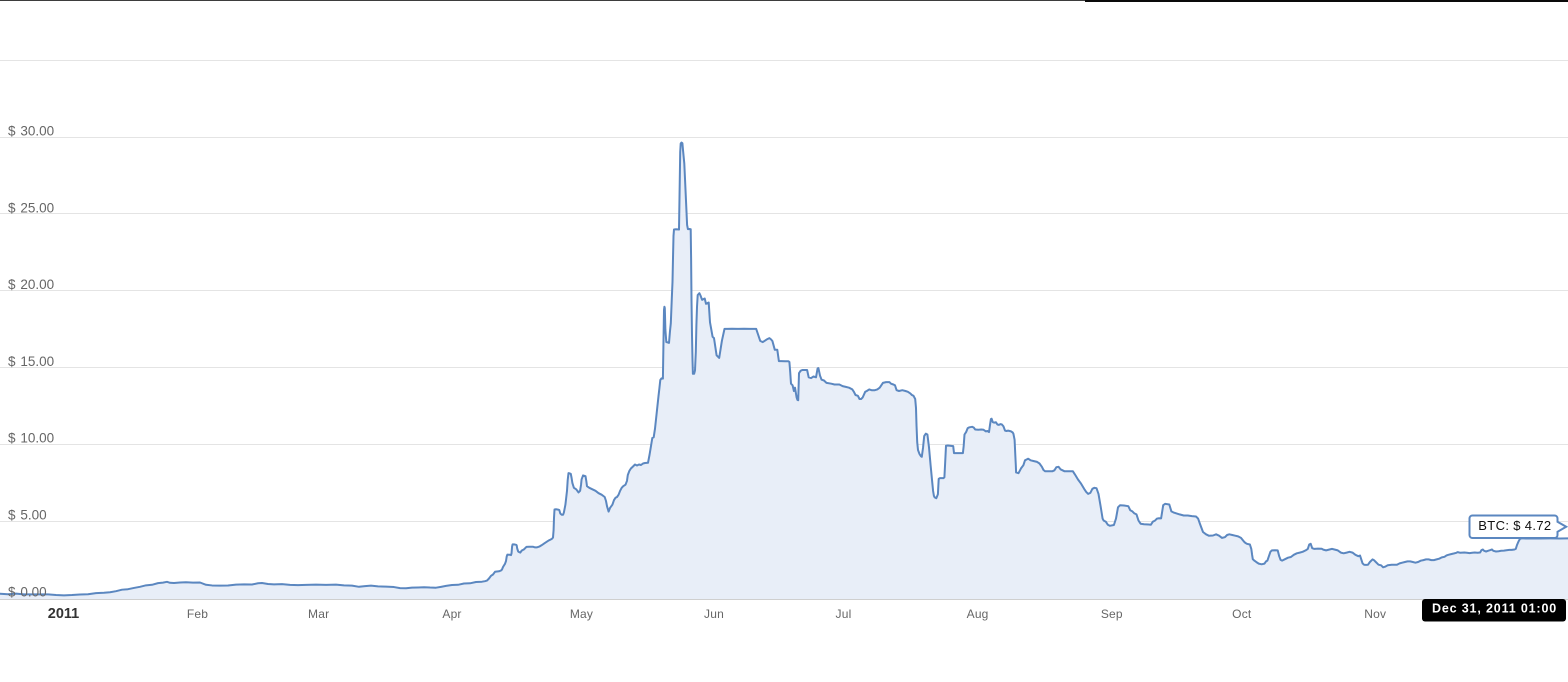 The image size is (1568, 682). Describe the element at coordinates (197, 614) in the screenshot. I see `svg-text: Feb` at that location.